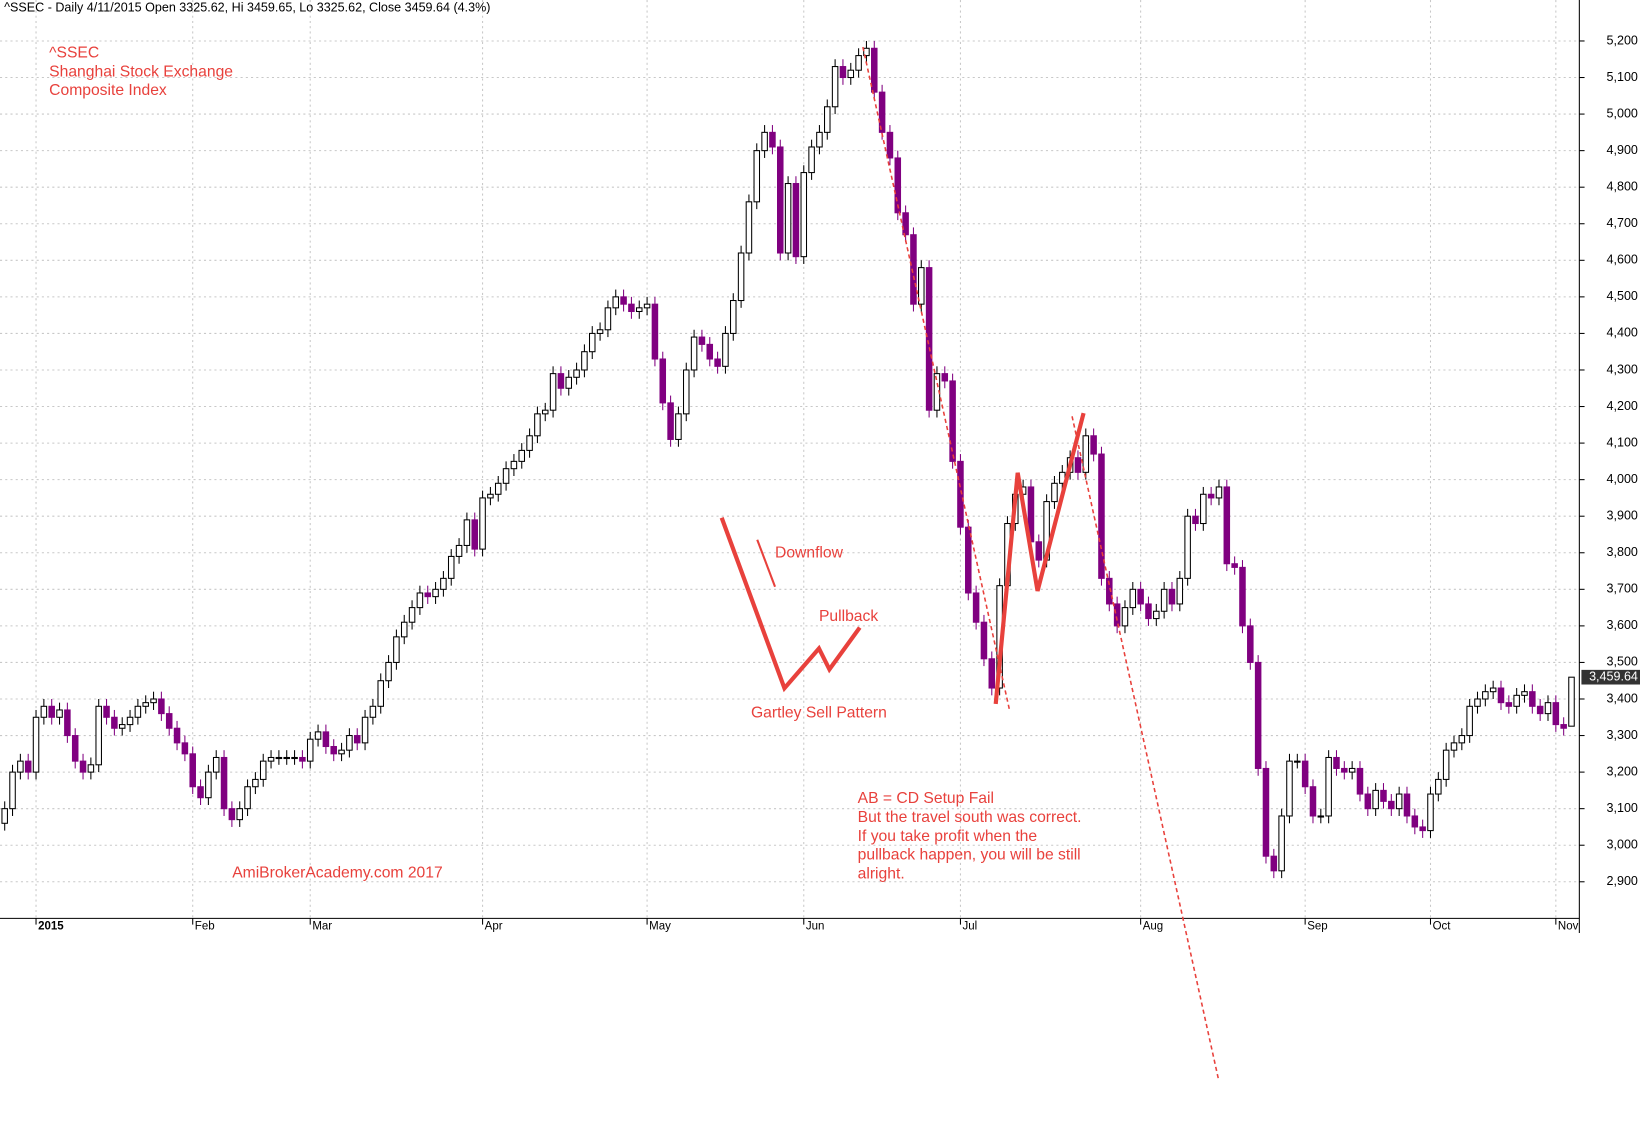 Image resolution: width=1640 pixels, height=1138 pixels. Describe the element at coordinates (1610, 677) in the screenshot. I see `last-price-box` at that location.